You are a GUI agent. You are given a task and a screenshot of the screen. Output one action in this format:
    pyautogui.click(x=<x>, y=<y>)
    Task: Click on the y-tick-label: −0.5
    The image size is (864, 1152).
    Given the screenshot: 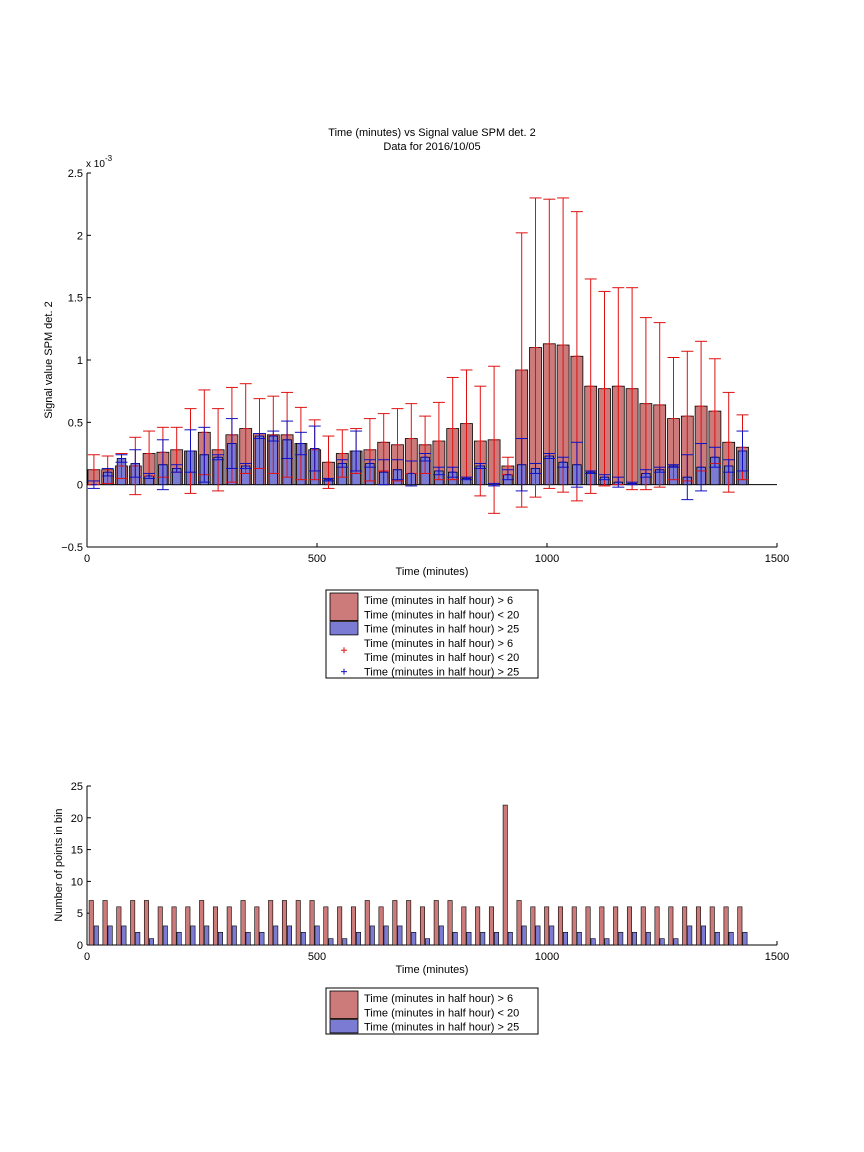 What is the action you would take?
    pyautogui.click(x=72, y=548)
    